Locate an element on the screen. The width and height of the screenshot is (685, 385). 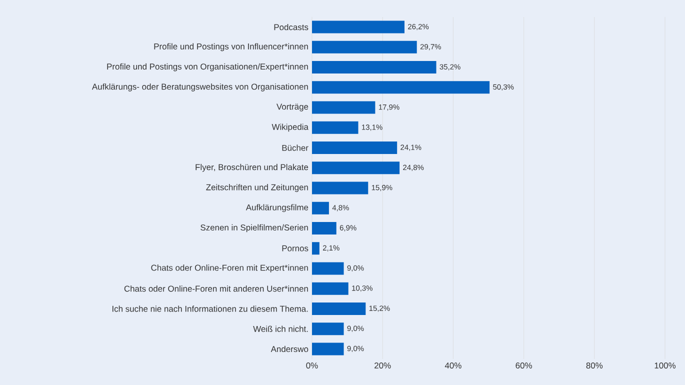
y-tick-label: Profile und Postings von Organisationen/Expert*innen is located at coordinates (207, 67).